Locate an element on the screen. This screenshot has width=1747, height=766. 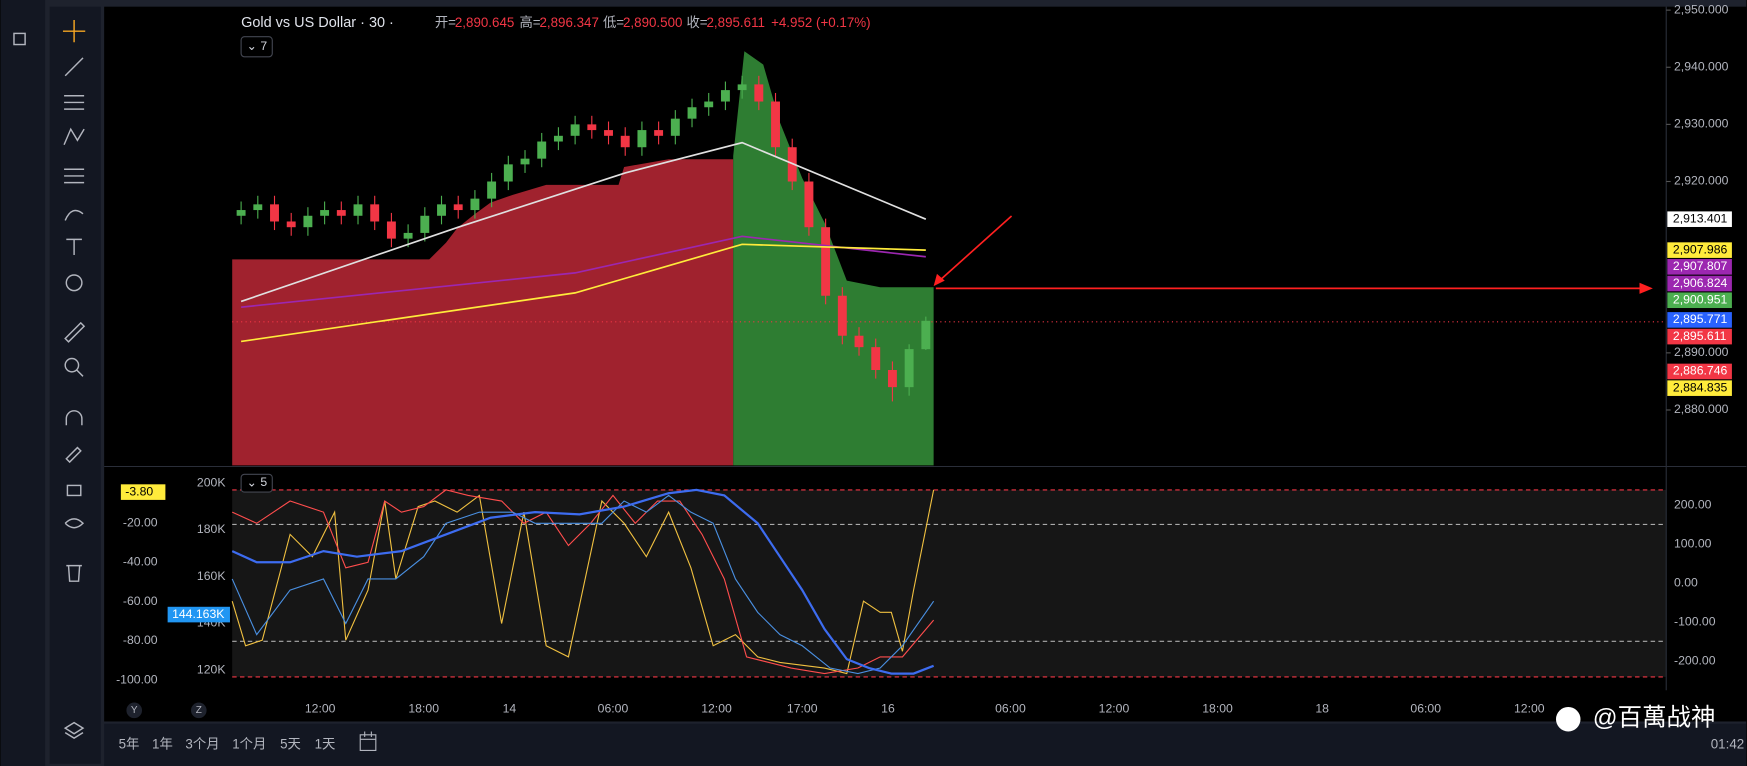
y-tick-label: 2,920.000 is located at coordinates (1701, 181).